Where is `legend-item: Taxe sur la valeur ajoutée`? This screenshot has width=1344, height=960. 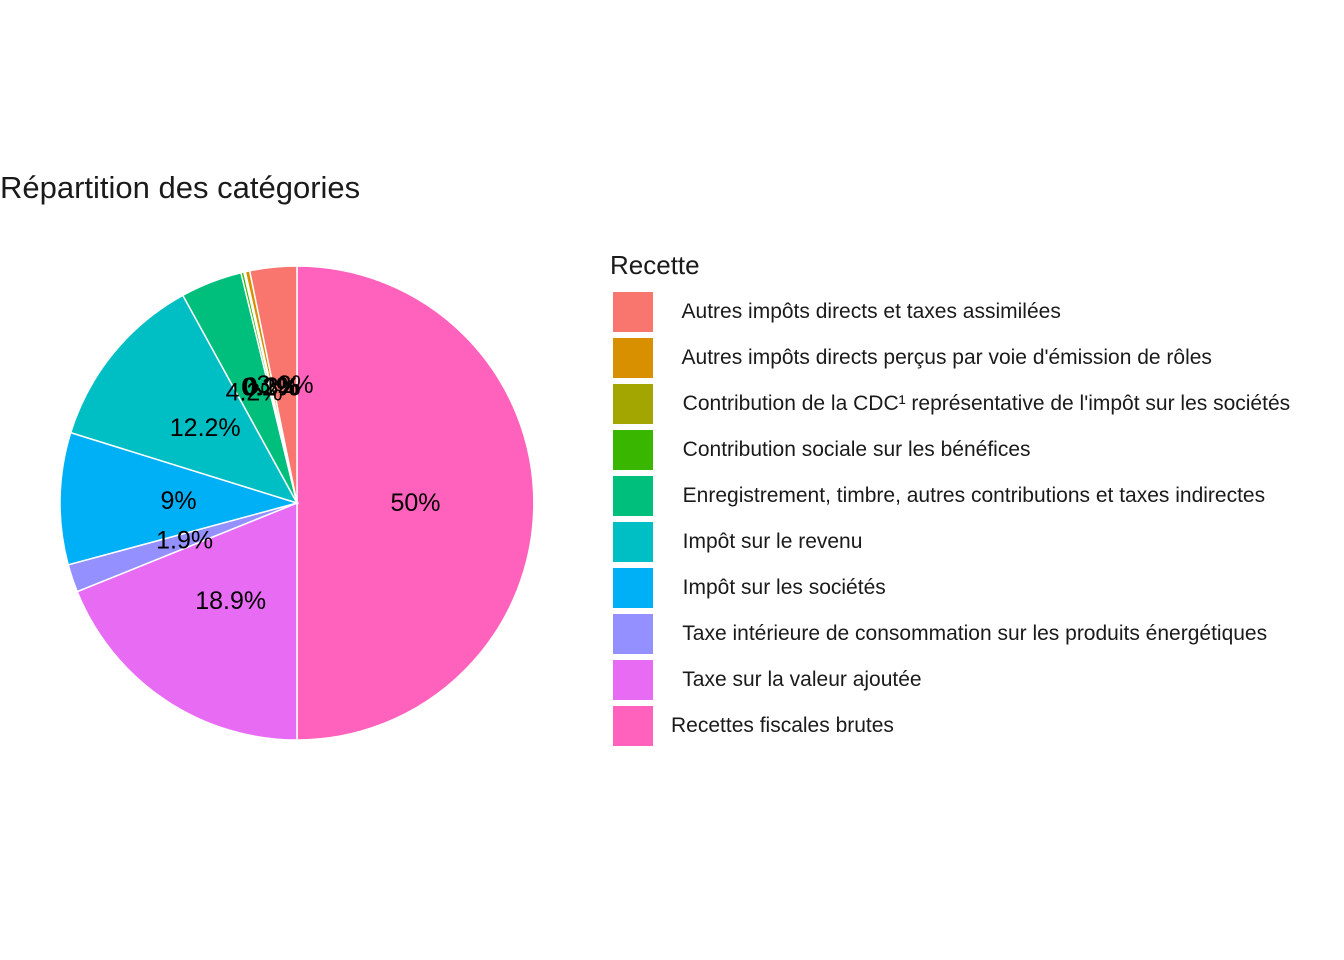
legend-item: Taxe sur la valeur ajoutée is located at coordinates (950, 680).